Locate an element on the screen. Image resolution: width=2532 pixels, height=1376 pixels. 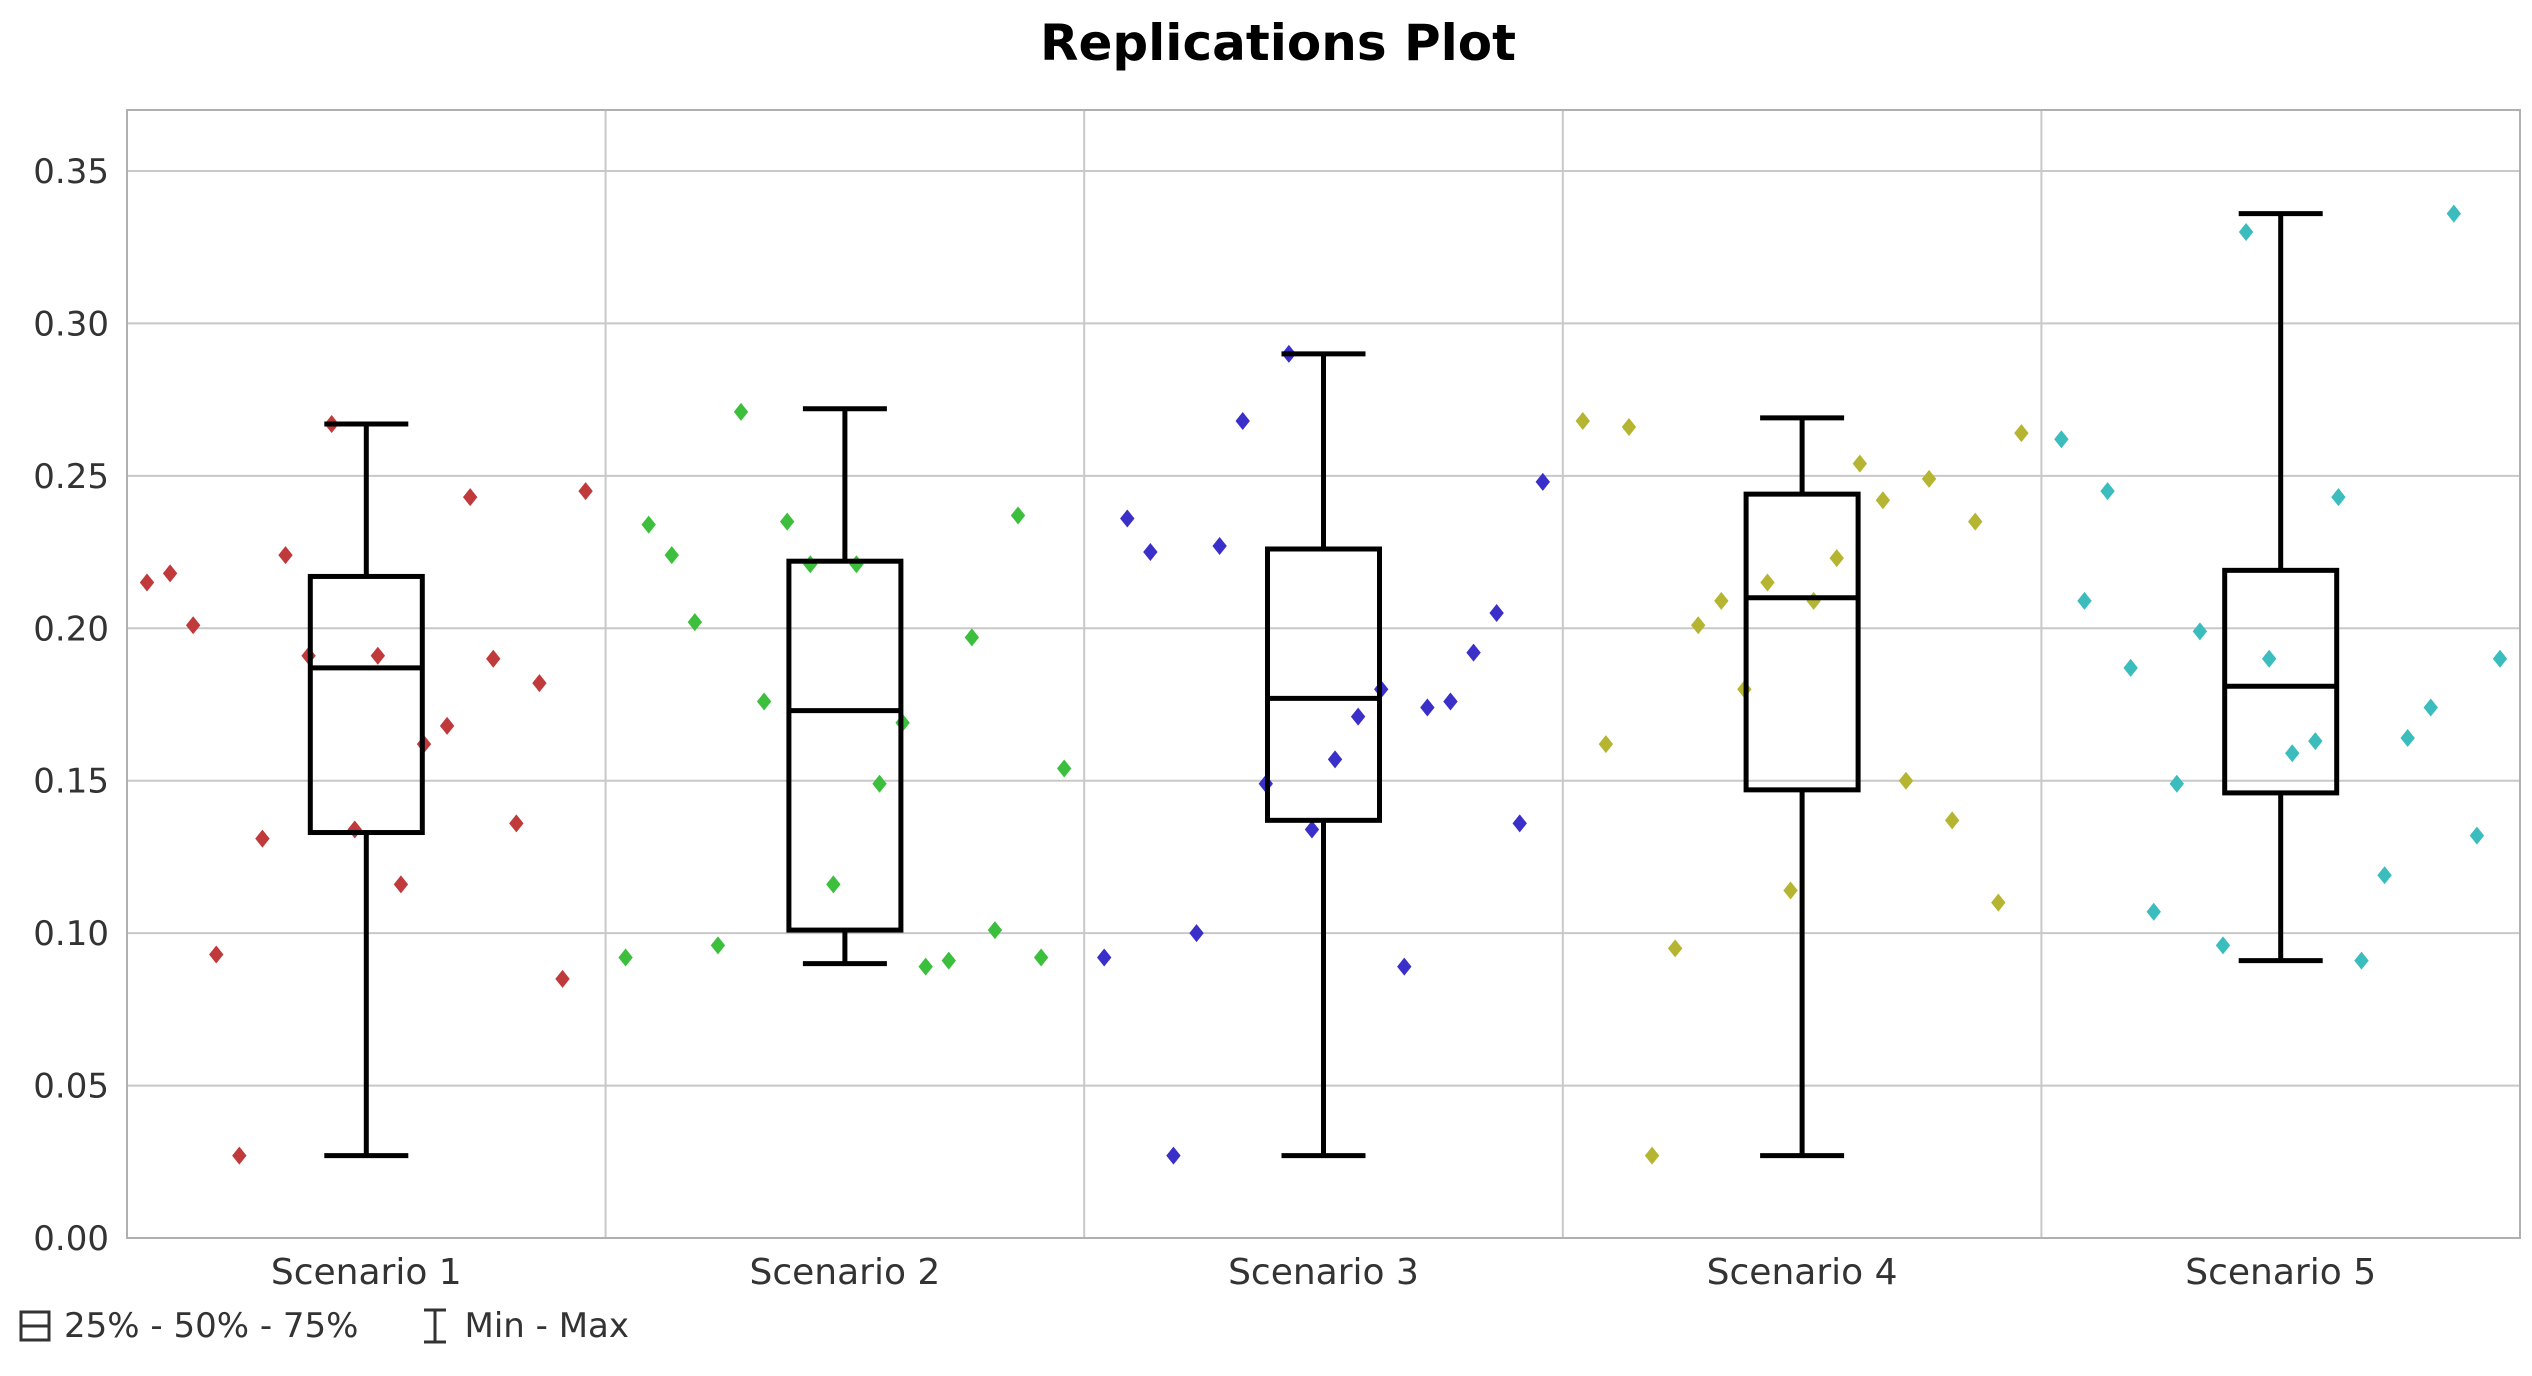
legend-label-minmax: Min - Max is located at coordinates (546, 1326).